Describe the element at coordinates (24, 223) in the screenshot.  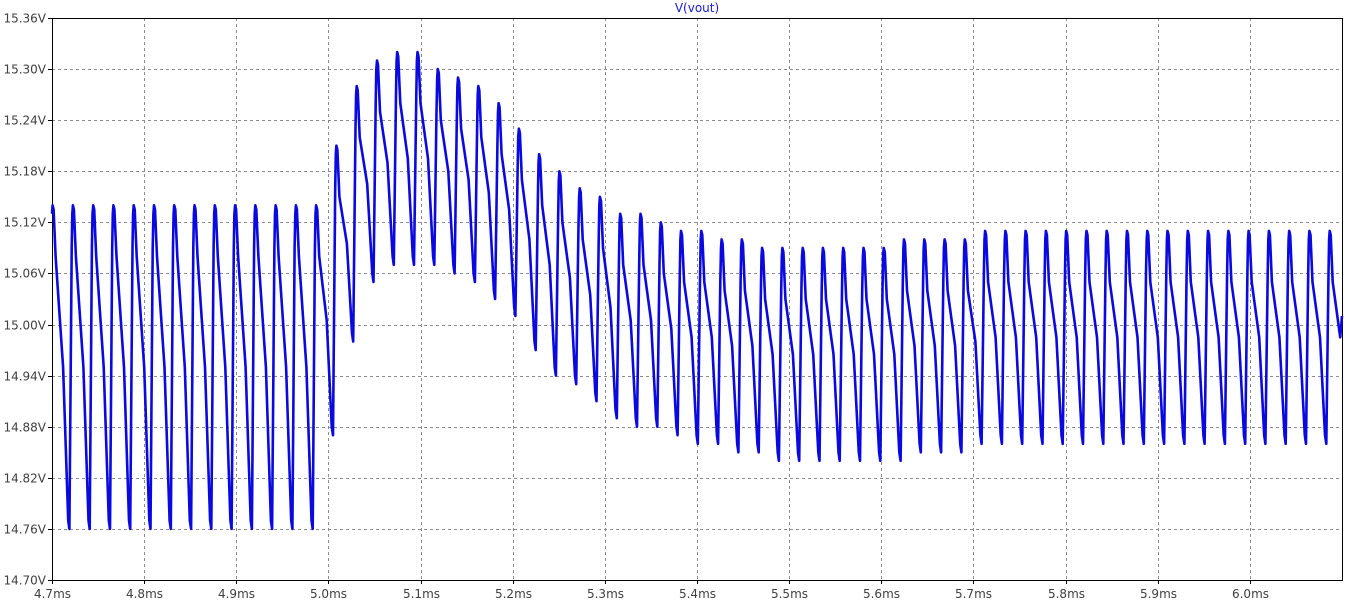
I see `y-tick-label: 15.12V` at that location.